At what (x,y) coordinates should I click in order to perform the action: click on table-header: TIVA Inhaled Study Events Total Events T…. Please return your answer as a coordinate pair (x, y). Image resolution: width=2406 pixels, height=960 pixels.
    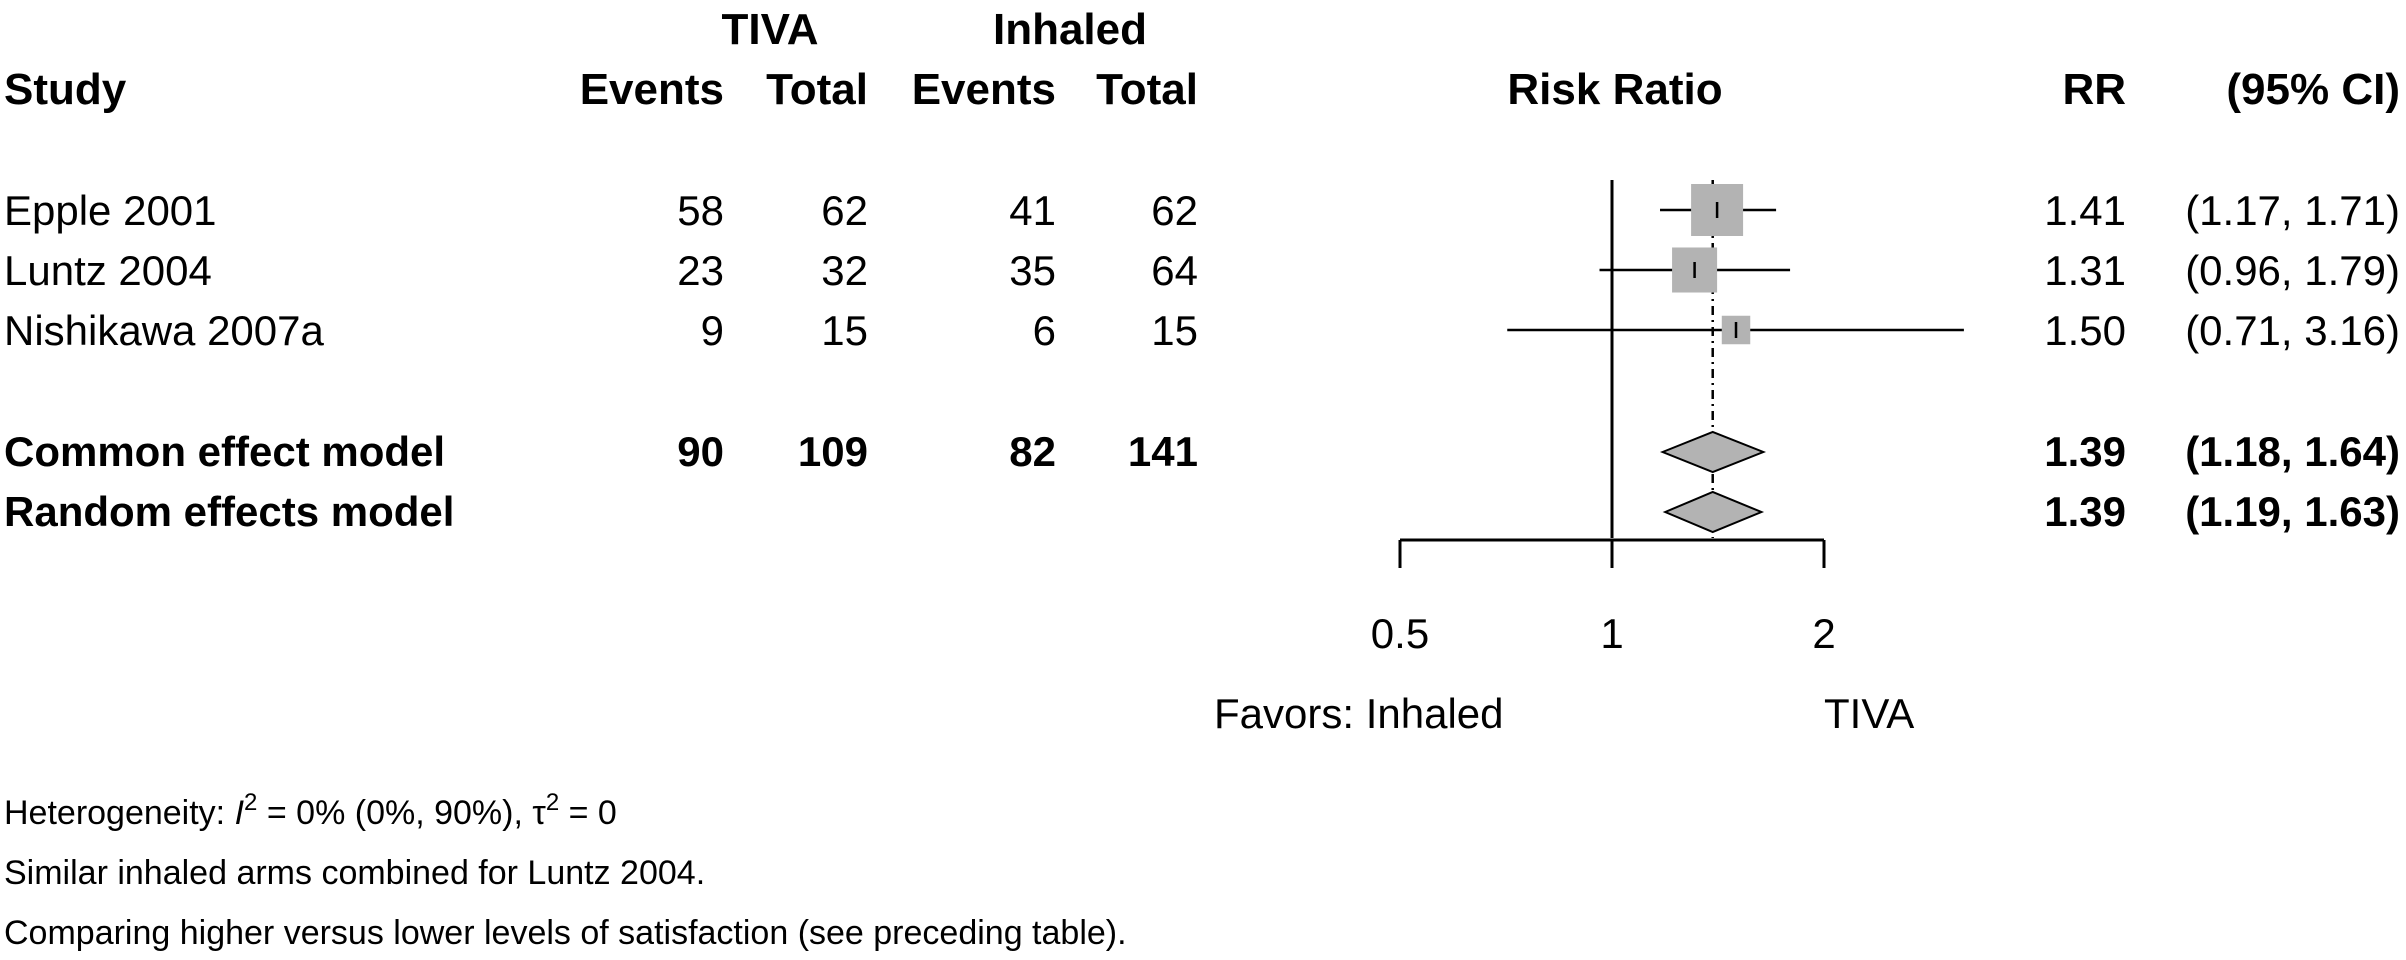
    Looking at the image, I should click on (1202, 59).